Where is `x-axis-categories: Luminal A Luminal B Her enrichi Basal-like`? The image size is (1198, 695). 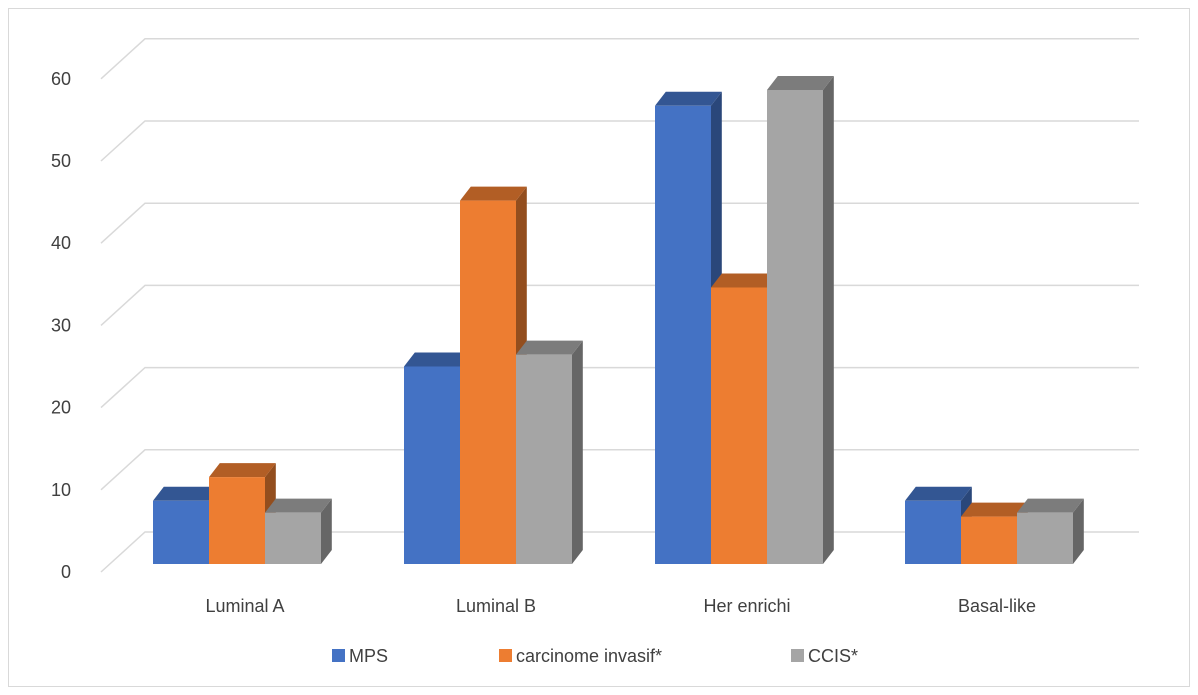 x-axis-categories: Luminal A Luminal B Her enrichi Basal-like is located at coordinates (620, 606).